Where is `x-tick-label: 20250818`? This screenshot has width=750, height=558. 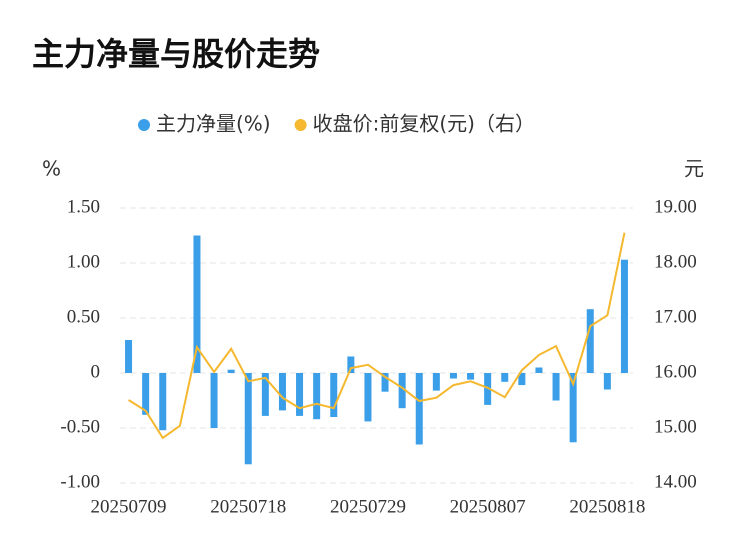 x-tick-label: 20250818 is located at coordinates (607, 506).